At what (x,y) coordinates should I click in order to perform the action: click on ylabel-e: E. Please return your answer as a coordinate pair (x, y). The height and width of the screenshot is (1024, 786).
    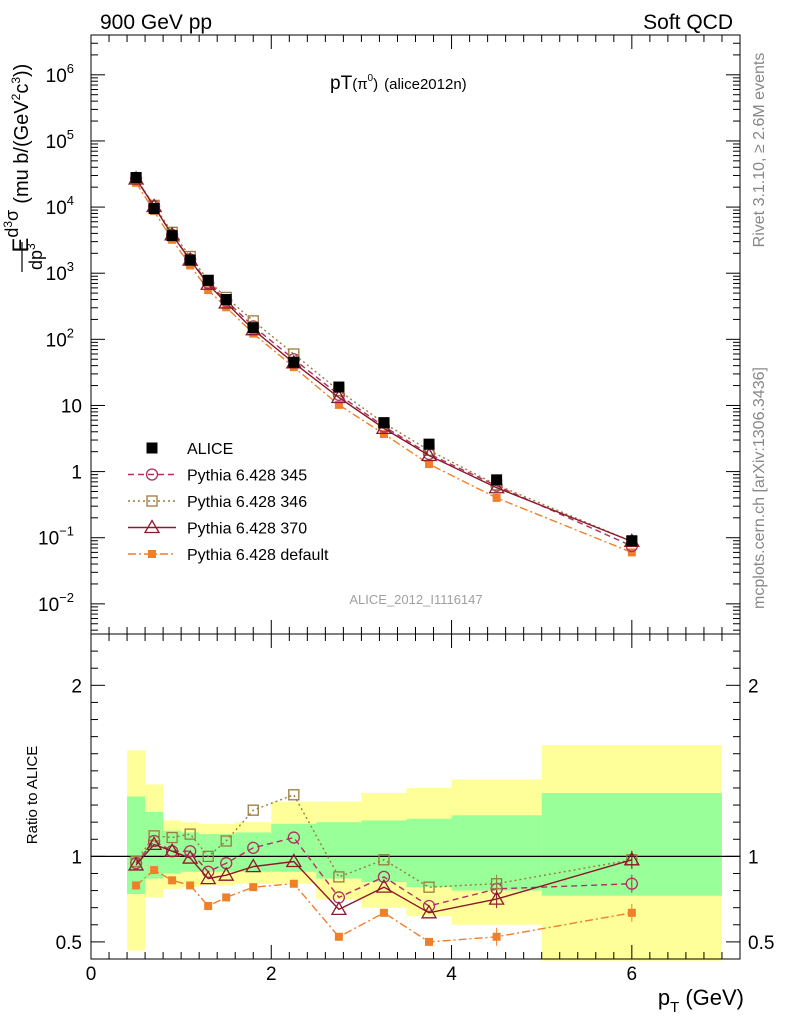
    Looking at the image, I should click on (20, 245).